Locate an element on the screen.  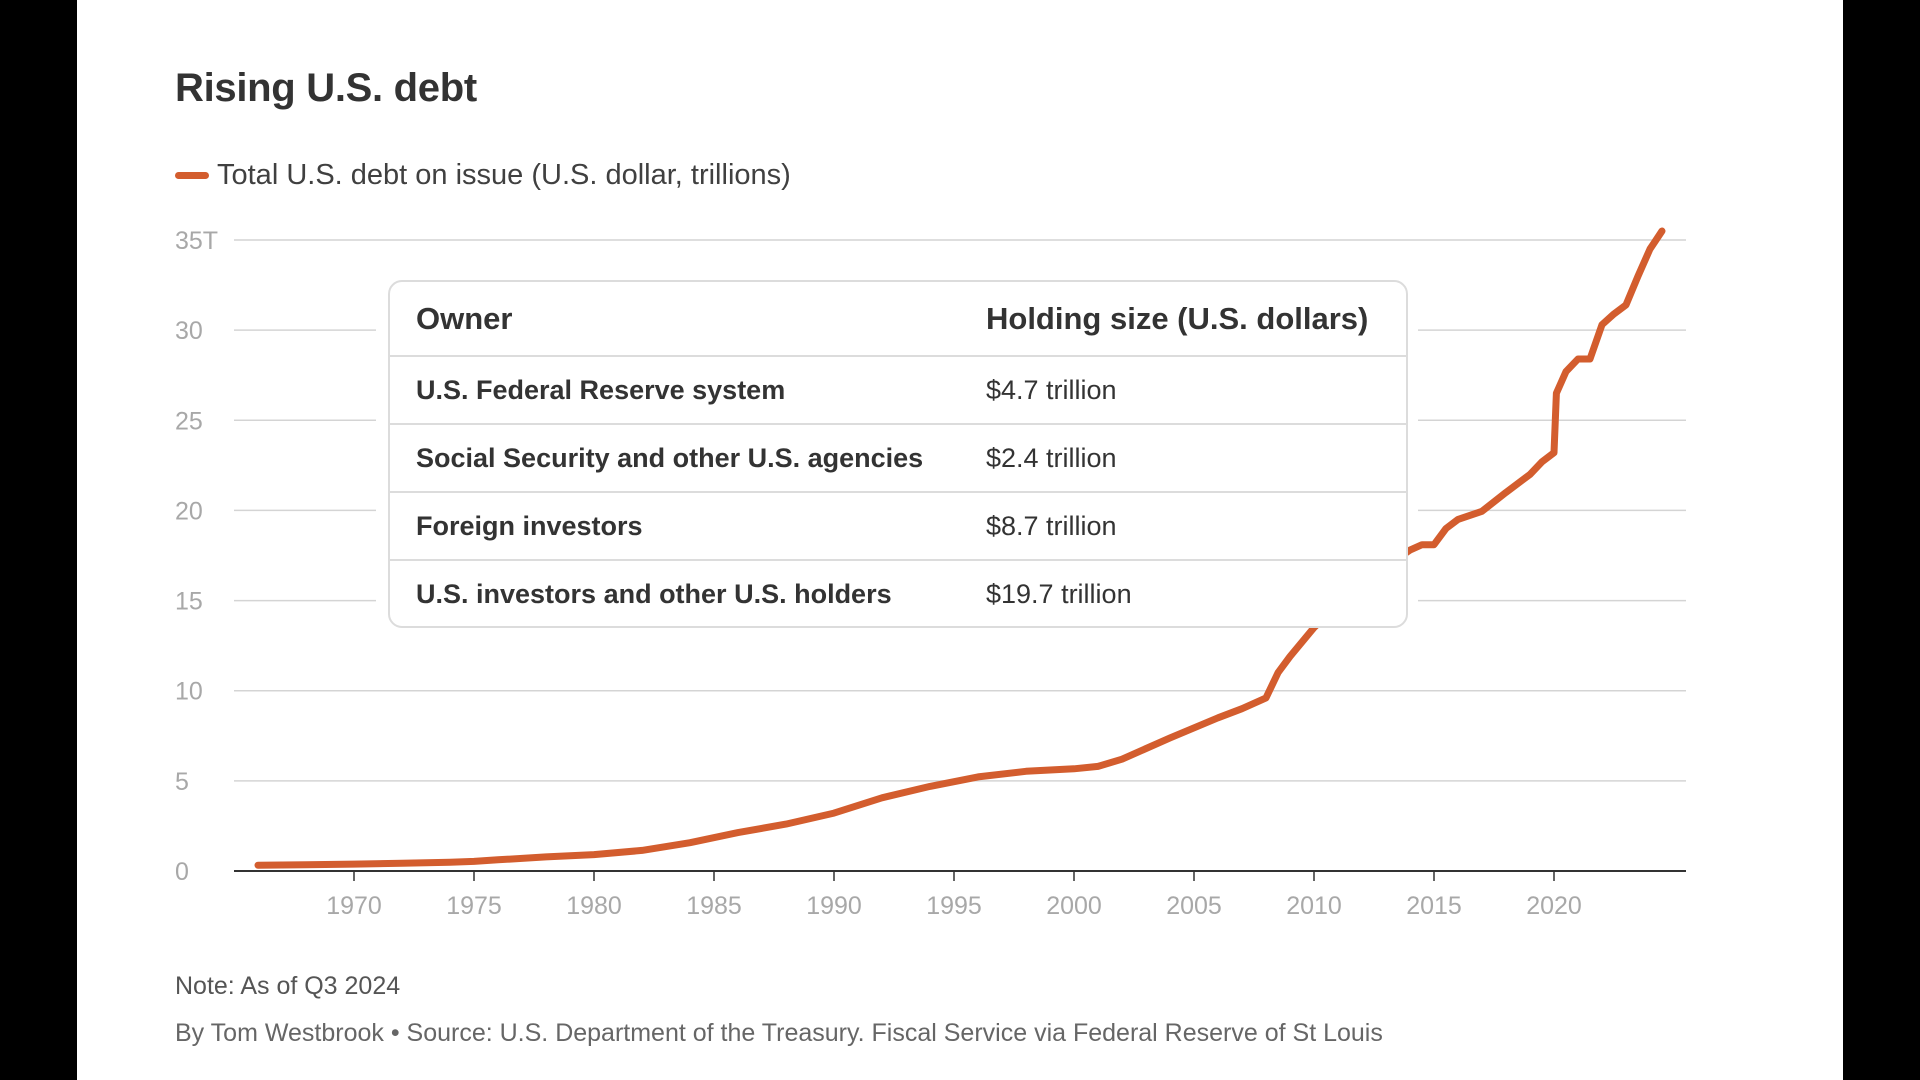
table-row: Foreign investors $8.7 trillion is located at coordinates (898, 526).